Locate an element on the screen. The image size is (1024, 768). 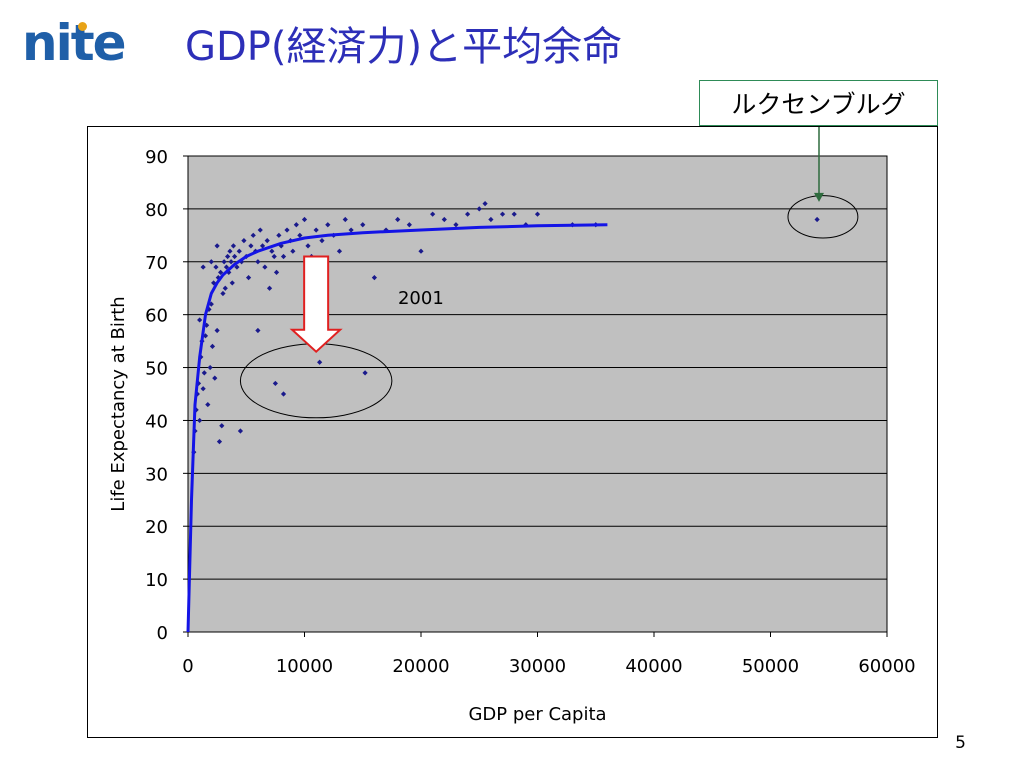
y-tick-label: 20 is located at coordinates (156, 527).